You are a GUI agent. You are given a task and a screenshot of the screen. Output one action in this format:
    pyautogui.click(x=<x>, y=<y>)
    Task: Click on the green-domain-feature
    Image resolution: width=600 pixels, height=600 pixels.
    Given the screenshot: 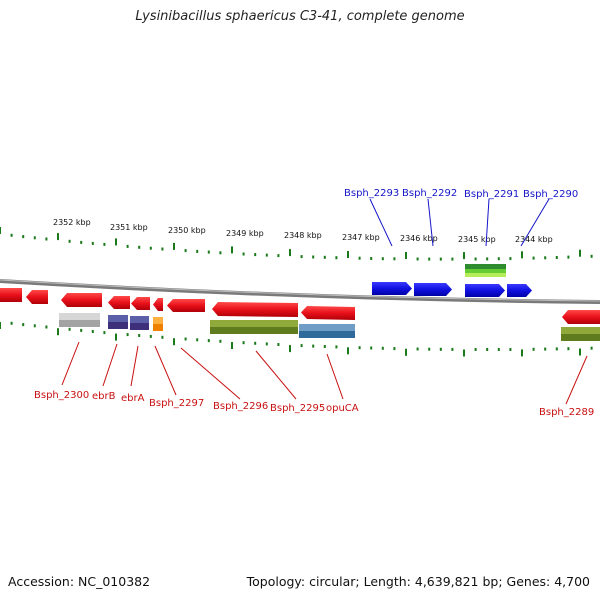 What is the action you would take?
    pyautogui.click(x=485, y=270)
    